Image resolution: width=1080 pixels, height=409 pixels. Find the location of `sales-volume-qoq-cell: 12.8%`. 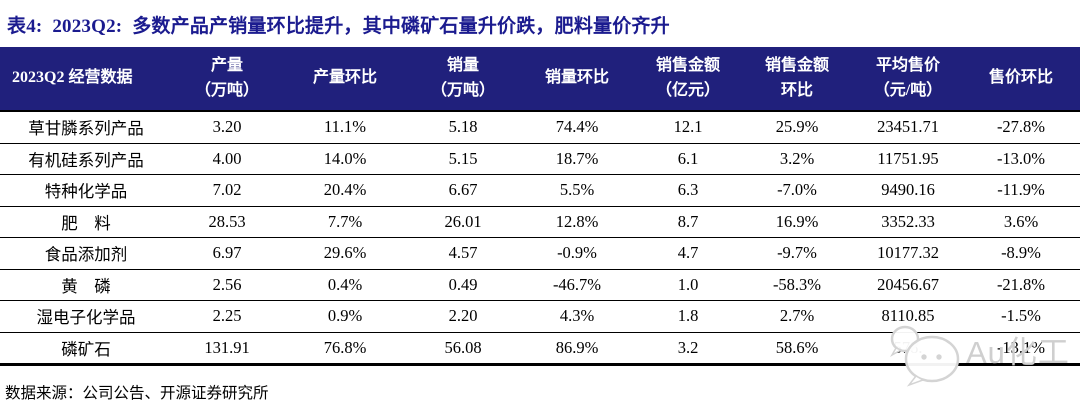

sales-volume-qoq-cell: 12.8% is located at coordinates (577, 222).